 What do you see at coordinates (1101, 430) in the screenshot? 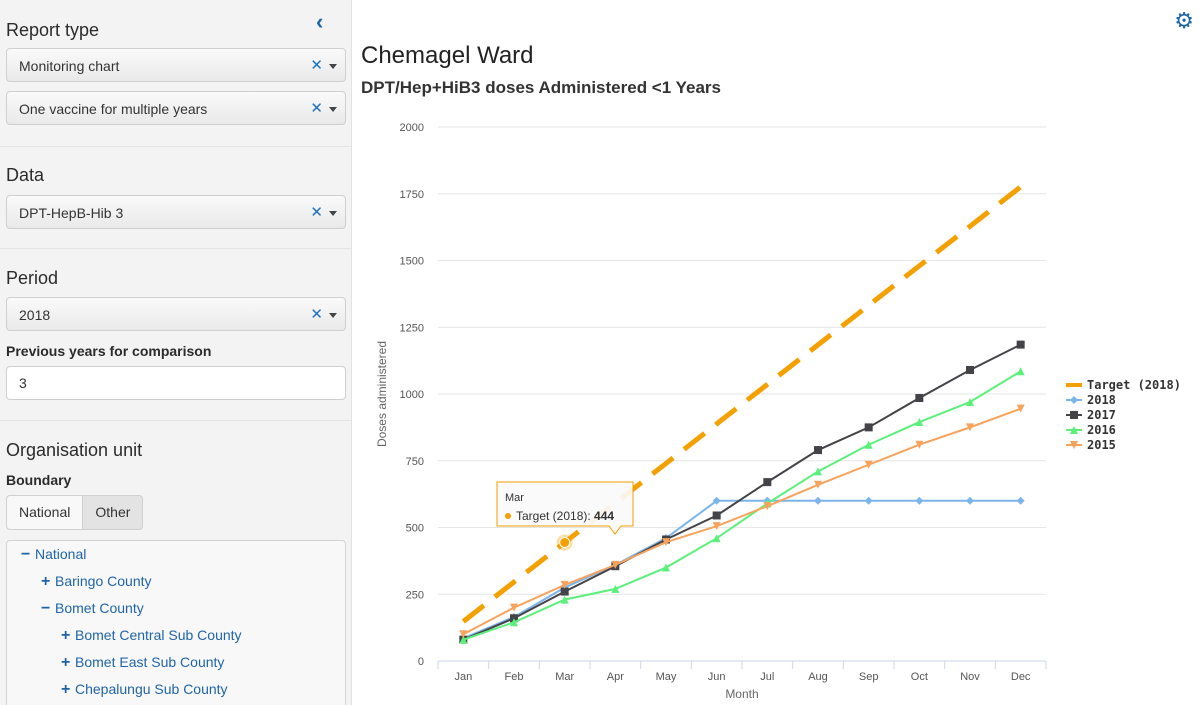
I see `legend-item-2016: 2016` at bounding box center [1101, 430].